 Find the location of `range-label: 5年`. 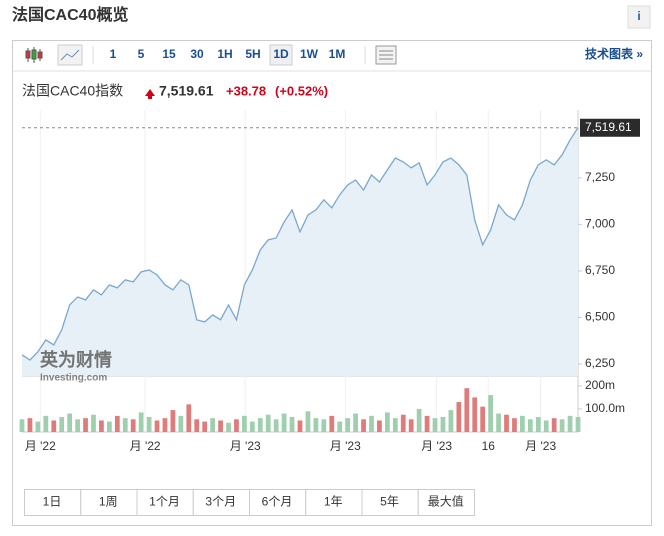

range-label: 5年 is located at coordinates (389, 502).